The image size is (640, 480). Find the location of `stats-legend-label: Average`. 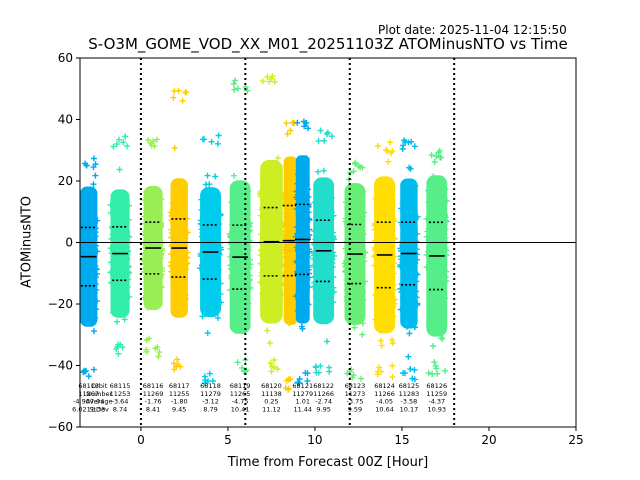

stats-legend-label: Average is located at coordinates (99, 402).